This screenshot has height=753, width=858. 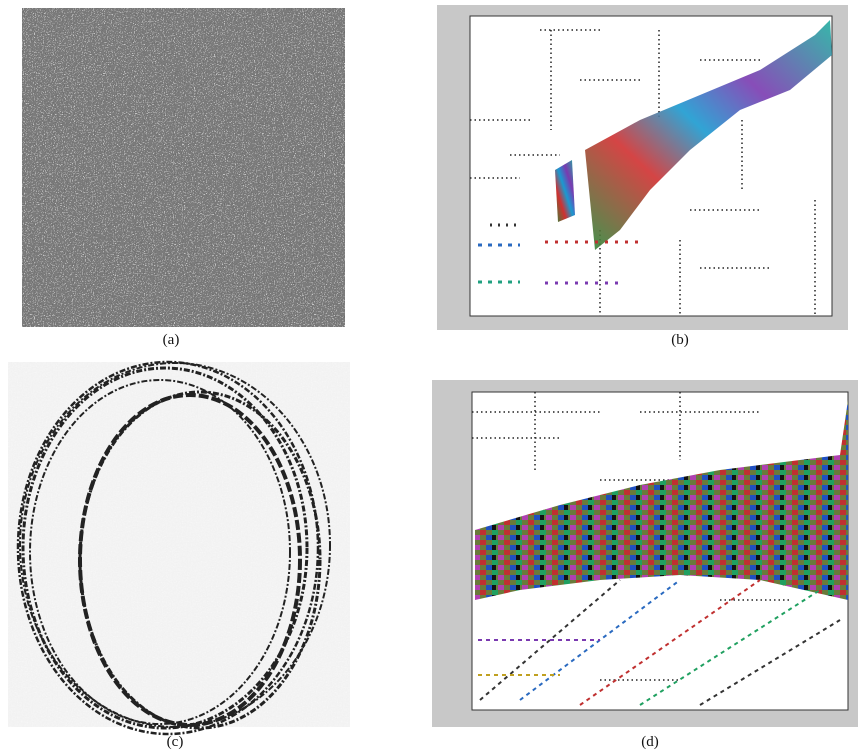 I want to click on caption: (a), so click(x=171, y=340).